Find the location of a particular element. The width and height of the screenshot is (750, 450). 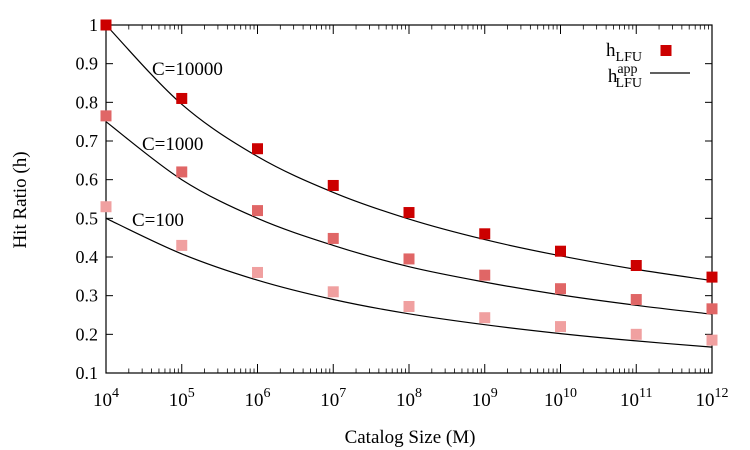

legend-marker-square is located at coordinates (666, 50).